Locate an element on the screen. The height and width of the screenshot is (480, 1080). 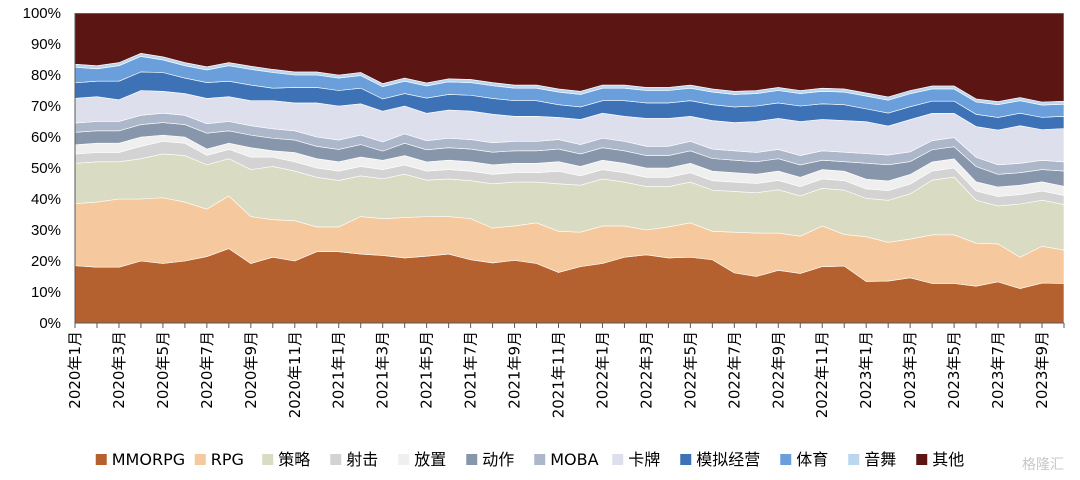
y-tick-label: 40% is located at coordinates (46, 199).